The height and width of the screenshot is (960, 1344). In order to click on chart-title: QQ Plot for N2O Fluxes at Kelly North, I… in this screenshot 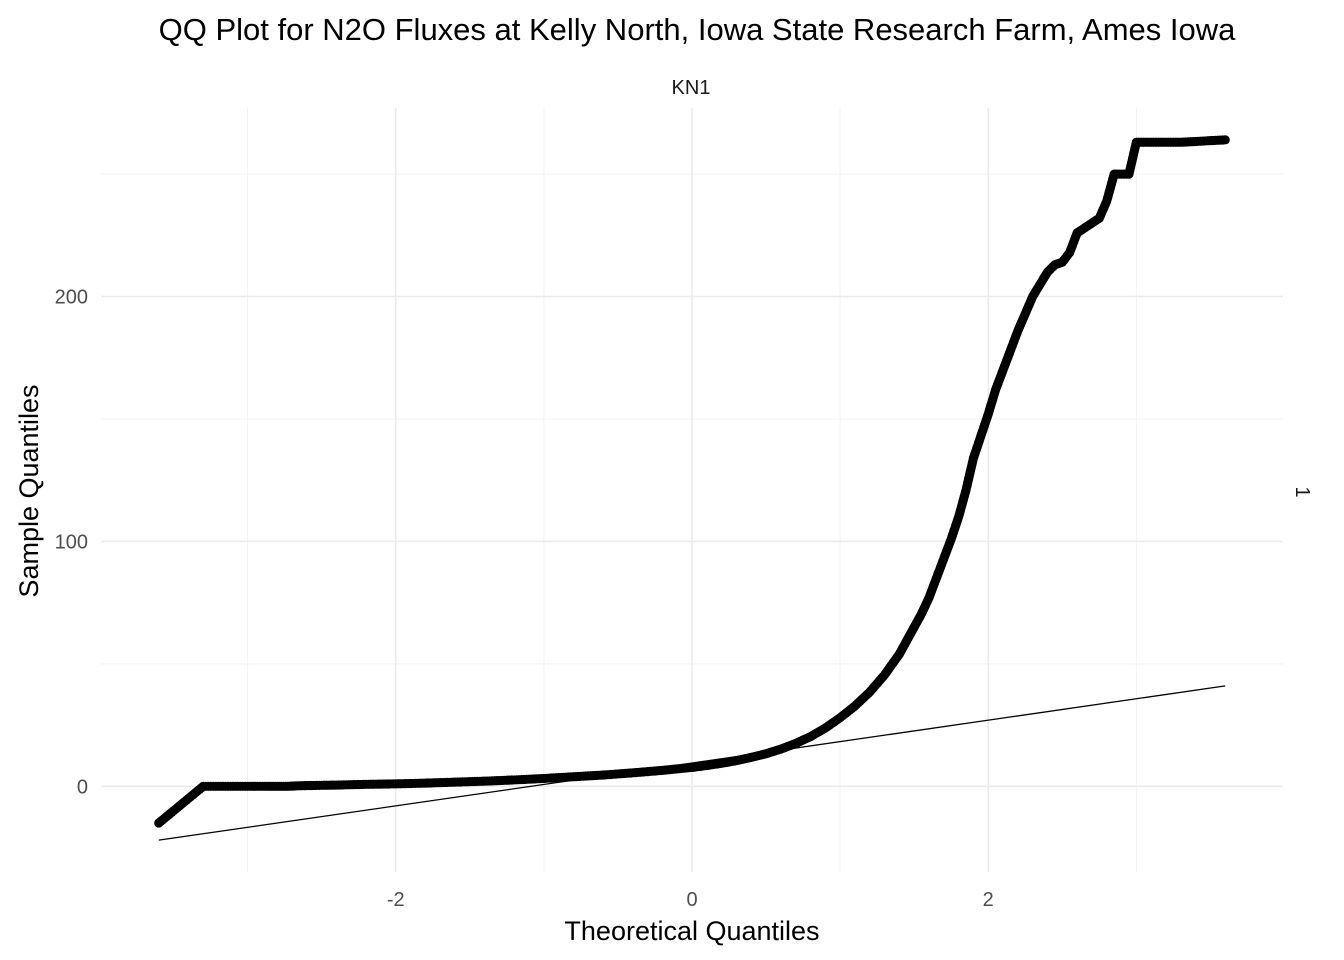, I will do `click(698, 29)`.